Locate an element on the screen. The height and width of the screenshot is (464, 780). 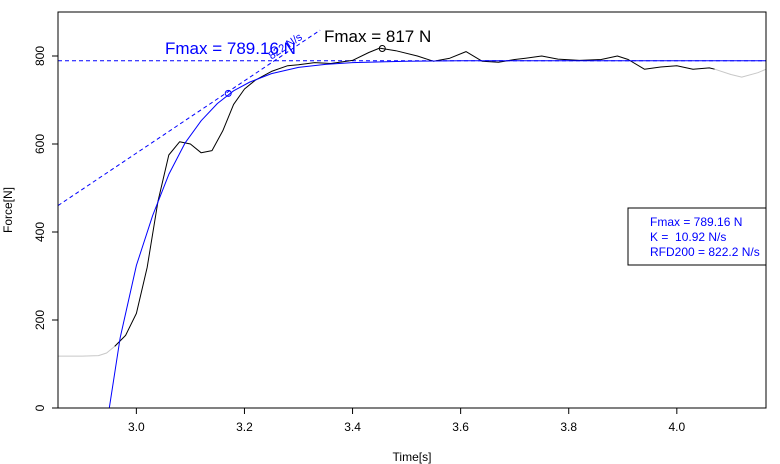
y-tick-label: 800 is located at coordinates (40, 56).